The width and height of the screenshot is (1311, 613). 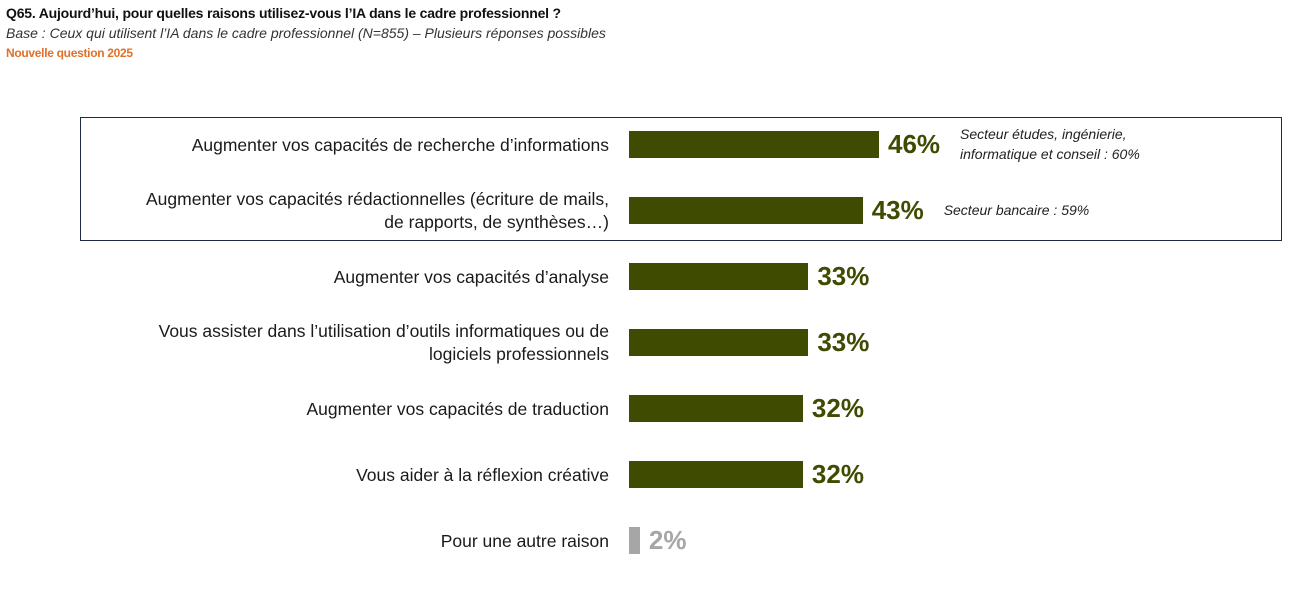 I want to click on category-label: Vous aider à la réflexion créative, so click(x=482, y=475).